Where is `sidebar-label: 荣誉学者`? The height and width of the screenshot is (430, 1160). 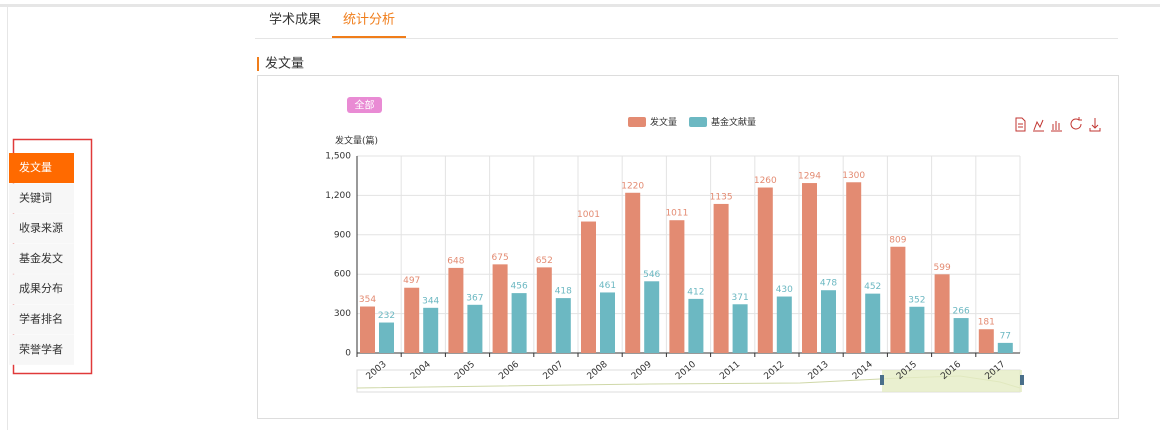
sidebar-label: 荣誉学者 is located at coordinates (41, 349).